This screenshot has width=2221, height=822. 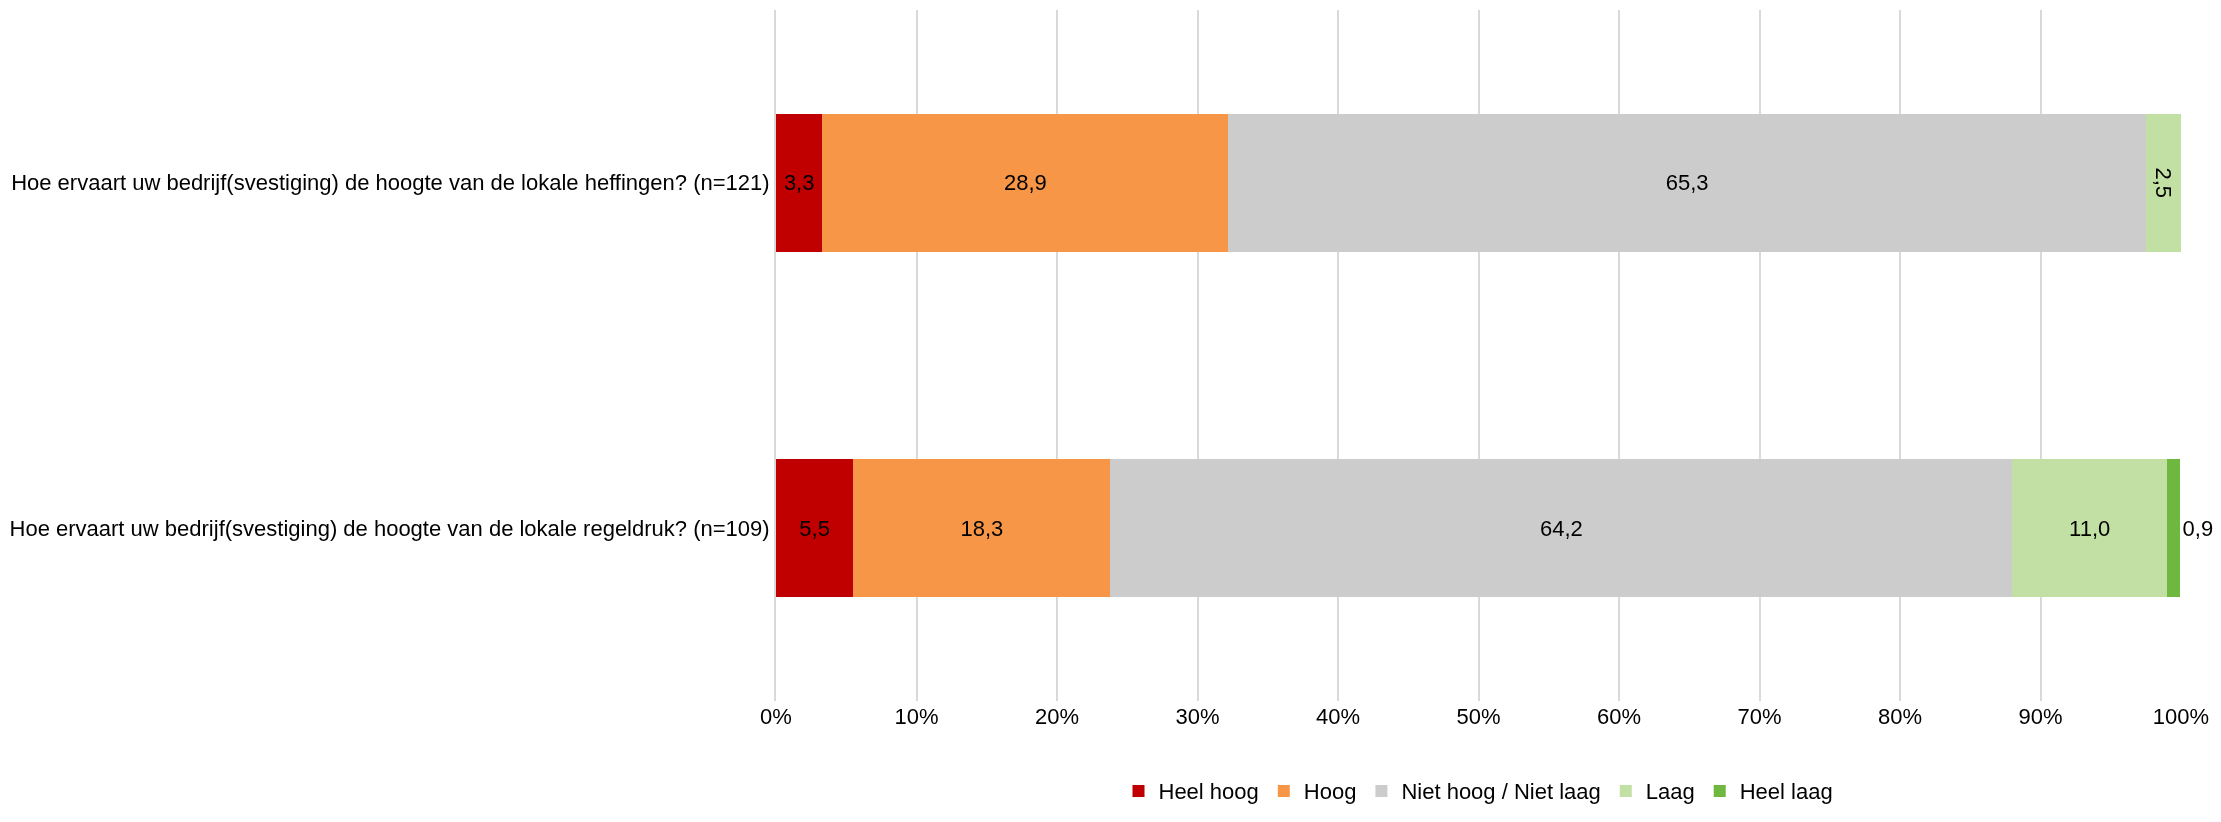 I want to click on x-tick-label: 30%, so click(x=1197, y=716).